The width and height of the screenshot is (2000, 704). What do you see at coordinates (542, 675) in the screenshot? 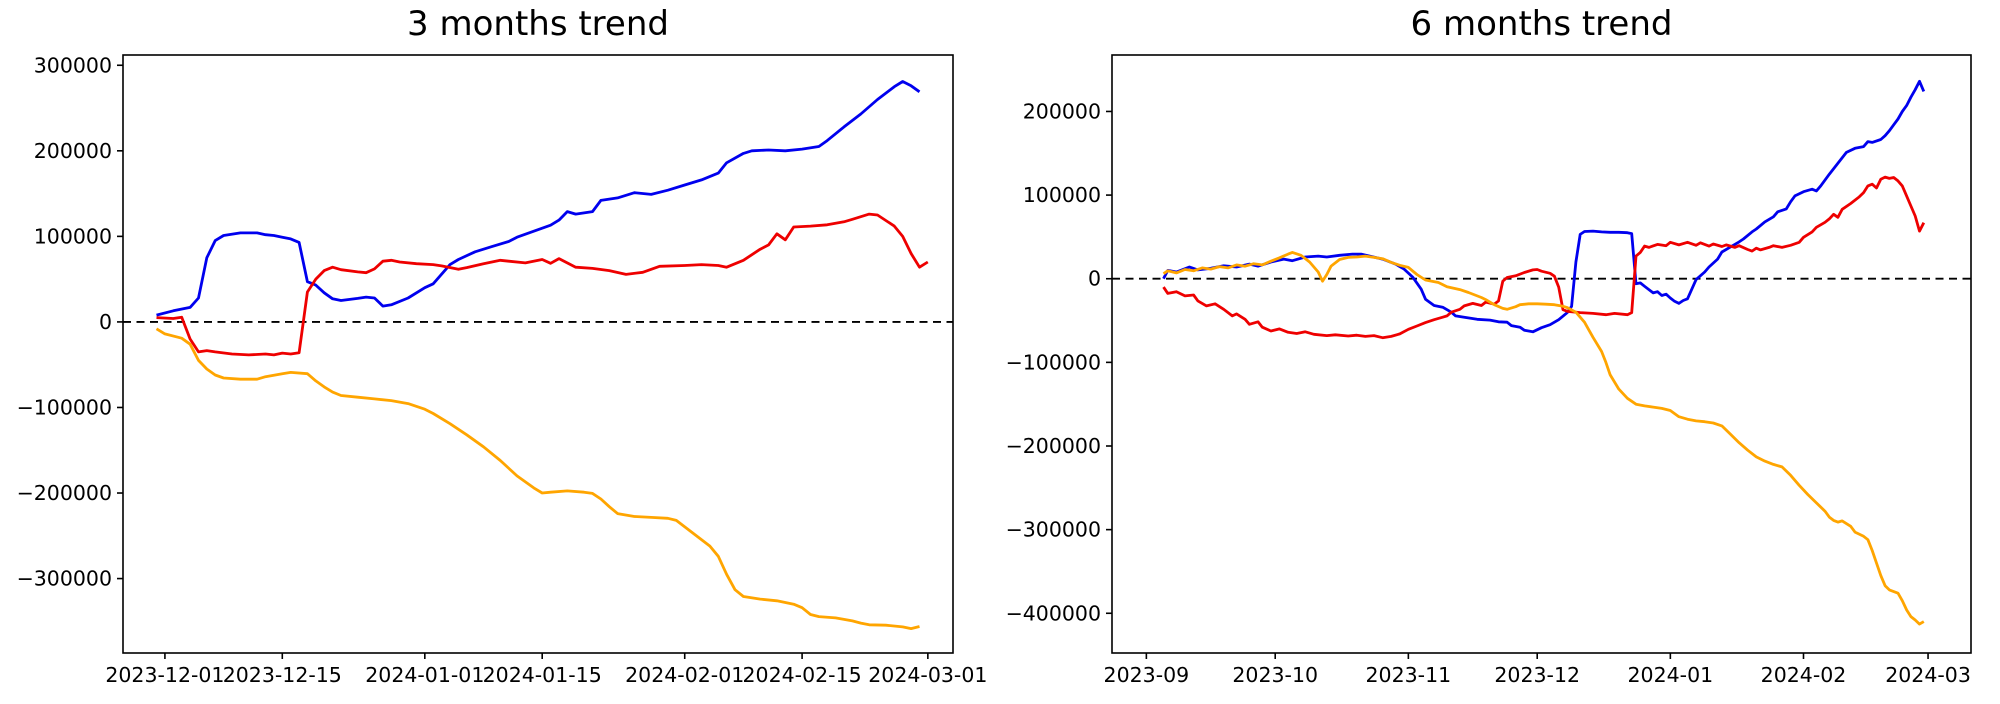
I see `x-tick-label: 2024-01-15` at bounding box center [542, 675].